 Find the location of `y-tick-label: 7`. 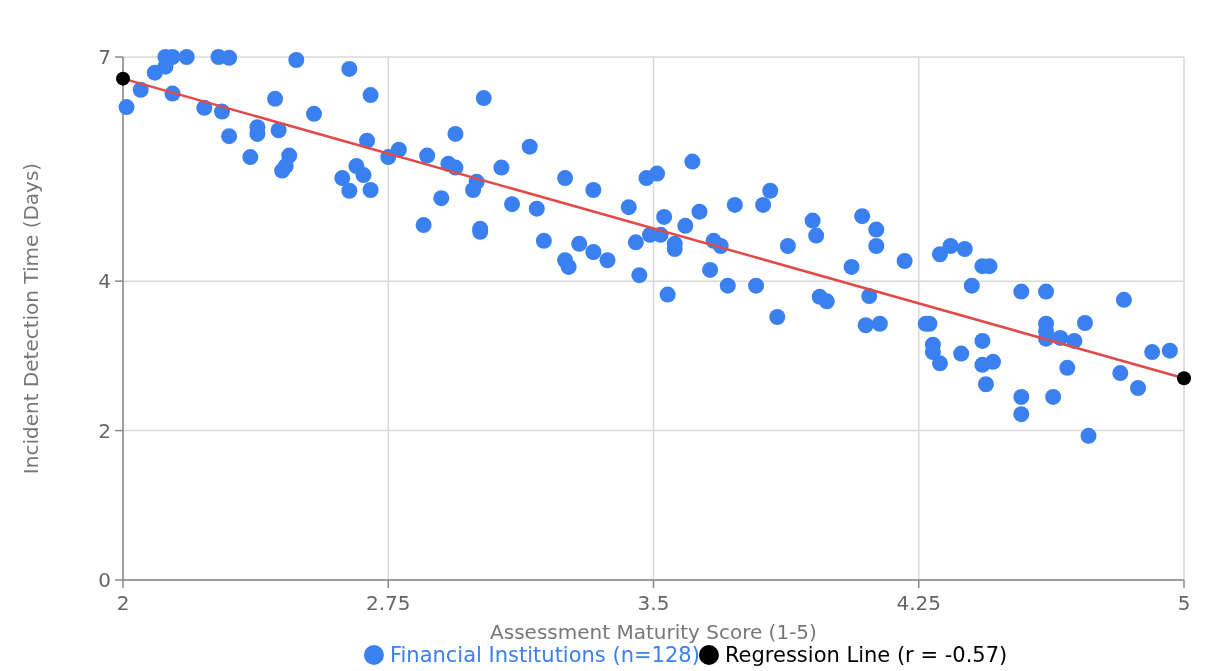

y-tick-label: 7 is located at coordinates (104, 57).